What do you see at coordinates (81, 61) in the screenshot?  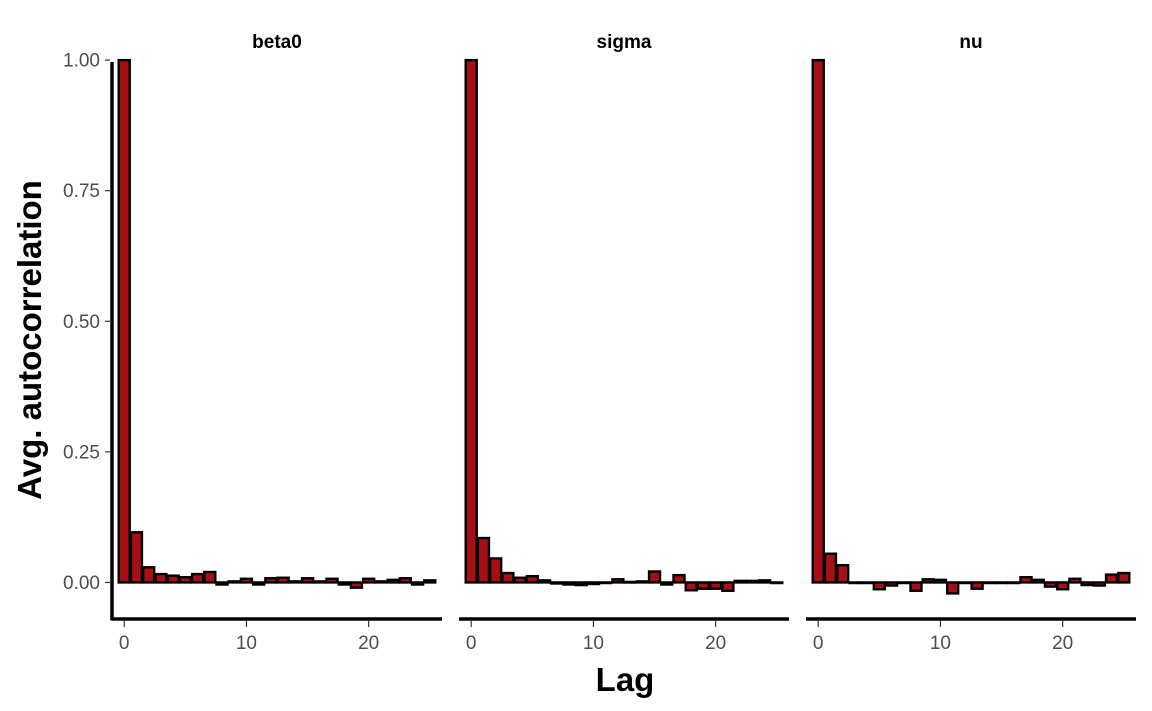 I see `y-tick-label: 1.00` at bounding box center [81, 61].